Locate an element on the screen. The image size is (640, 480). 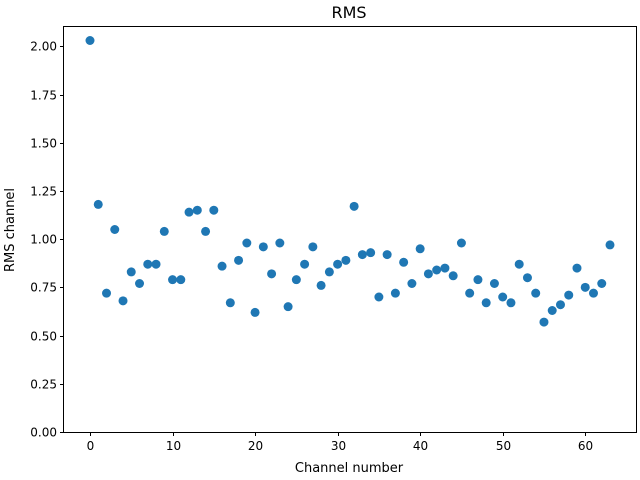
x-axis: 0 10 20 30 40 50 60 is located at coordinates (340, 442).